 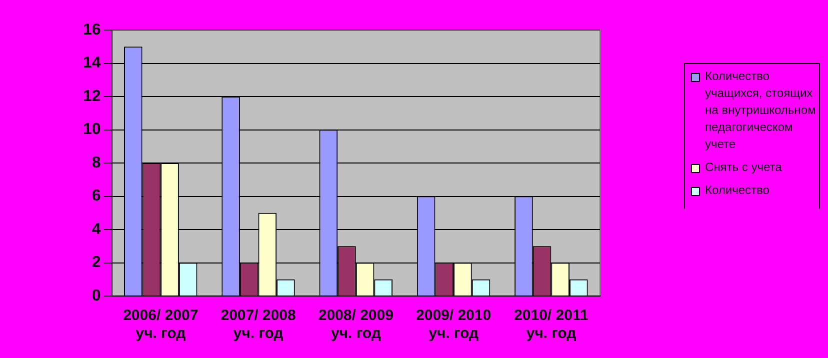 I want to click on y-tick-label: 10, so click(x=92, y=129).